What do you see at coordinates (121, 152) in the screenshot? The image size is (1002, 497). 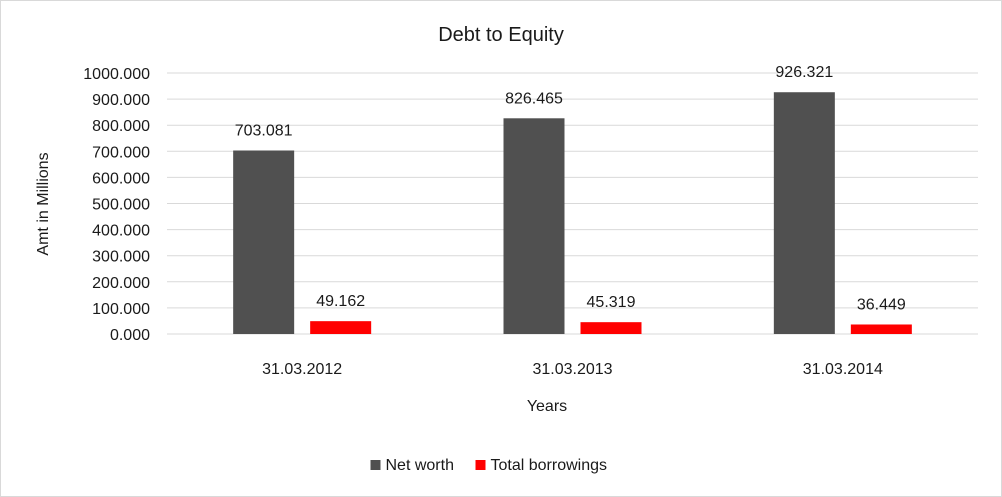 I see `y-tick-label: 700.000` at bounding box center [121, 152].